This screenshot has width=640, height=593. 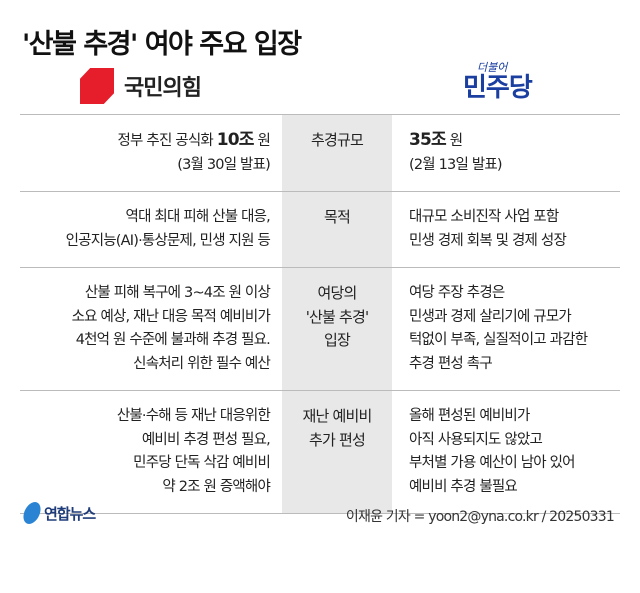 I want to click on ppp-logo-mark, so click(x=97, y=86).